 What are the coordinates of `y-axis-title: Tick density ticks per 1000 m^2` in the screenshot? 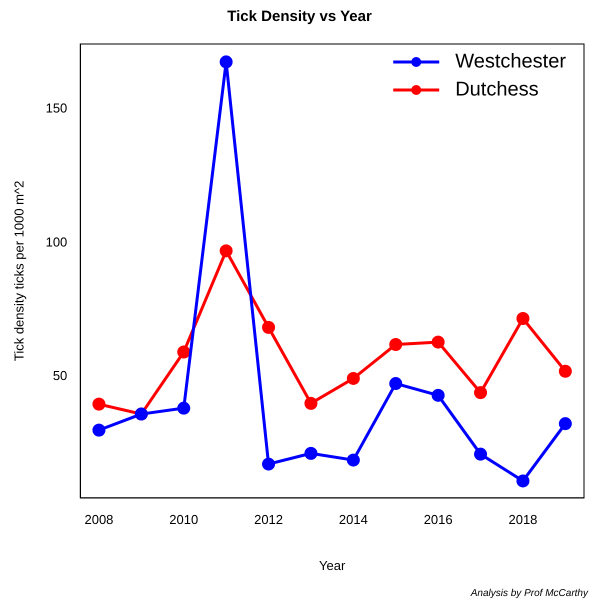 It's located at (18, 271).